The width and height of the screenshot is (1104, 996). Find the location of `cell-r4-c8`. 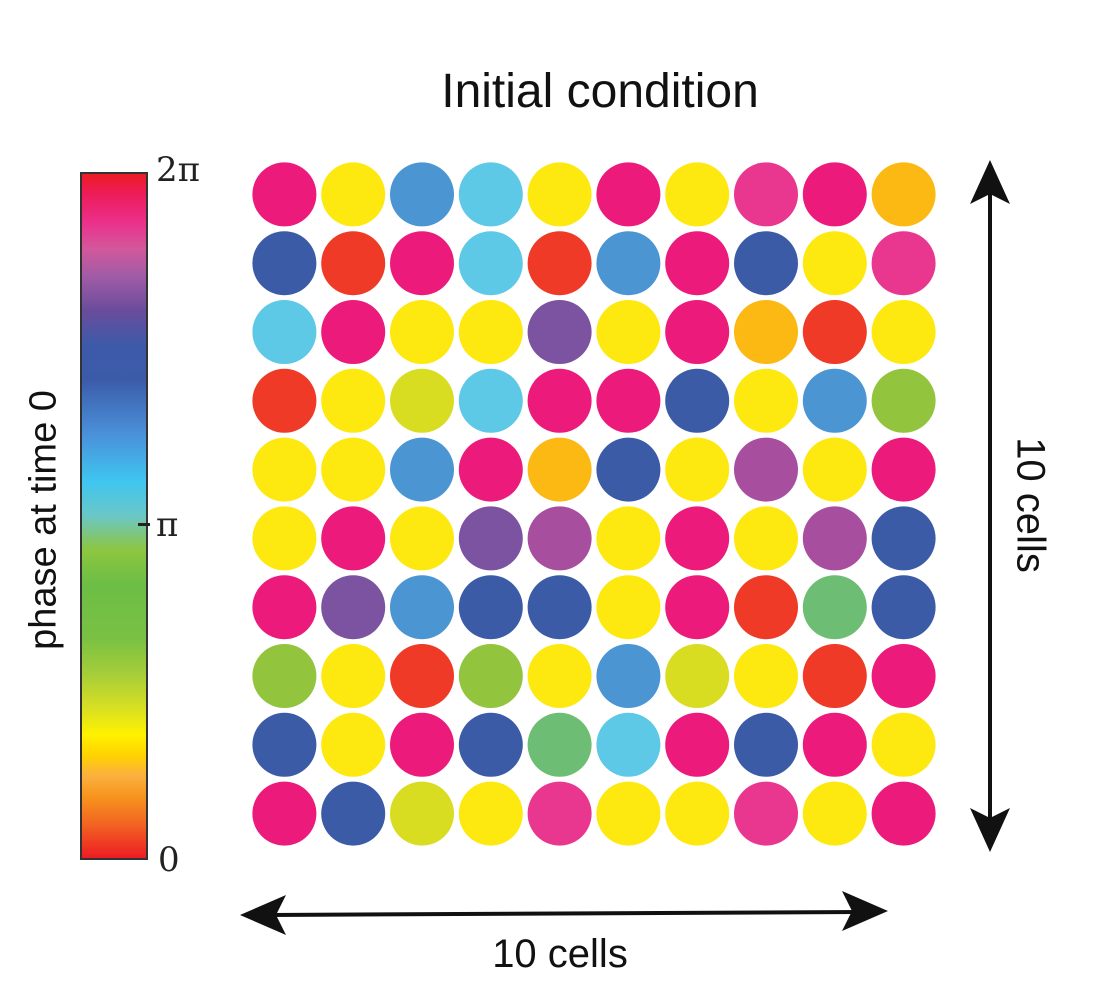

cell-r4-c8 is located at coordinates (766, 400).